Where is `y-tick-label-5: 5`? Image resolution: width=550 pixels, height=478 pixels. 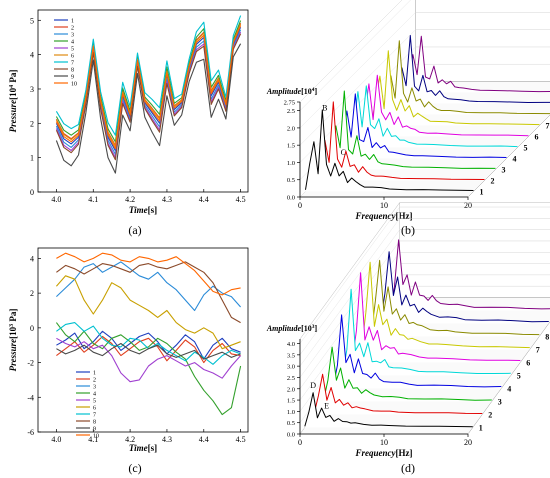
y-tick-label-5: 5 is located at coordinates (32, 20).